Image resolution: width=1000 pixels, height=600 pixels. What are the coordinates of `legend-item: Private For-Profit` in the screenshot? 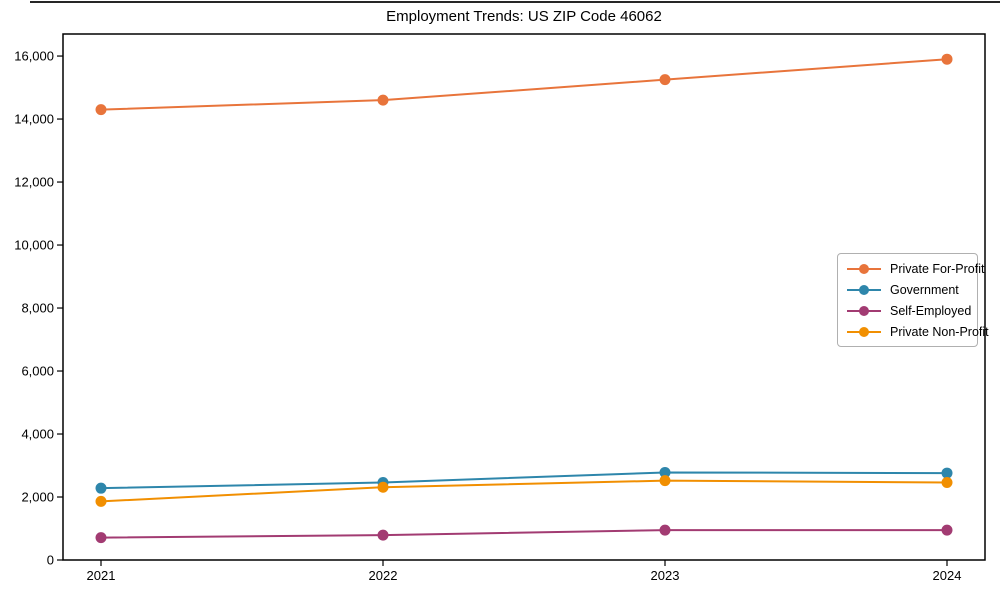 It's located at (915, 268).